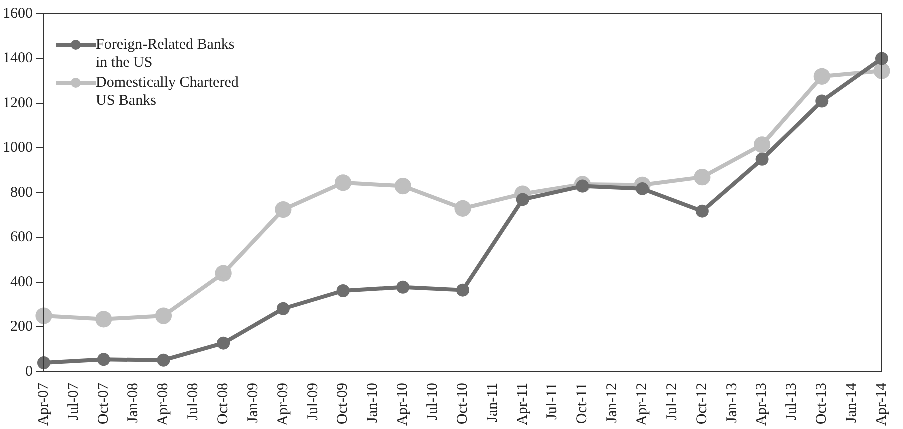  What do you see at coordinates (21, 327) in the screenshot?
I see `y-tick-label: 200` at bounding box center [21, 327].